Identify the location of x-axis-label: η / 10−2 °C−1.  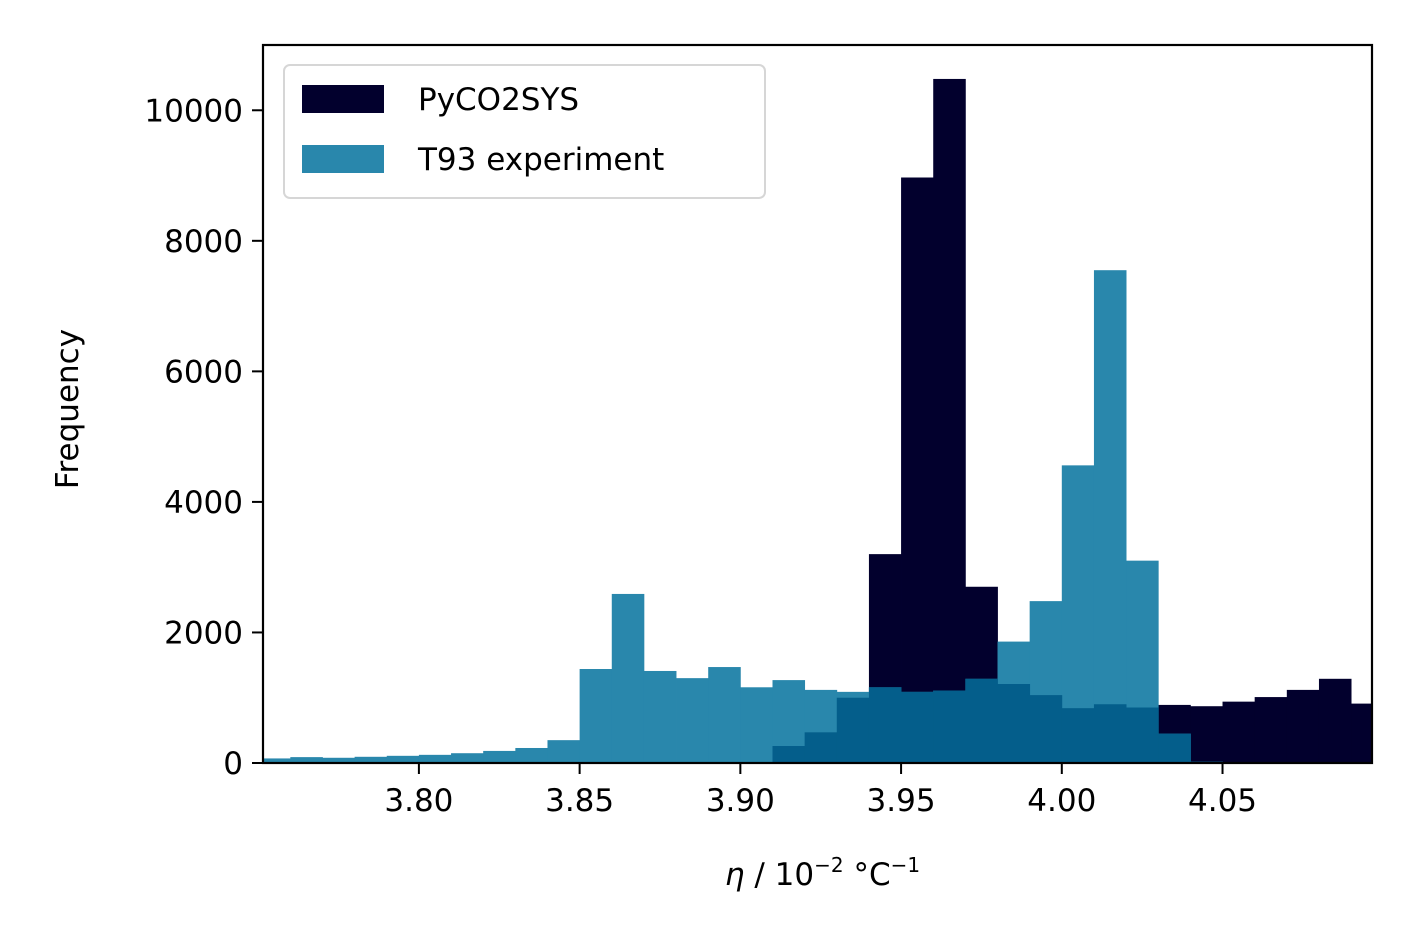
(822, 873).